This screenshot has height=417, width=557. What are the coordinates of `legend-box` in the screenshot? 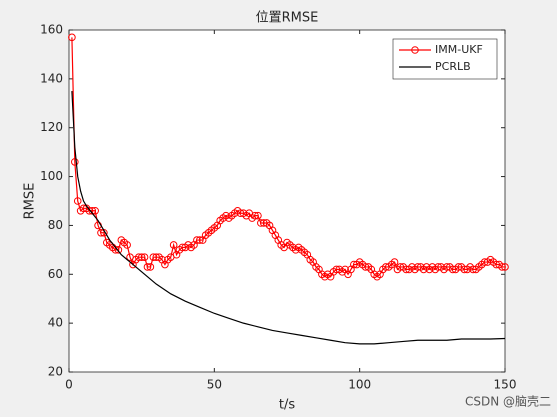 It's located at (445, 59).